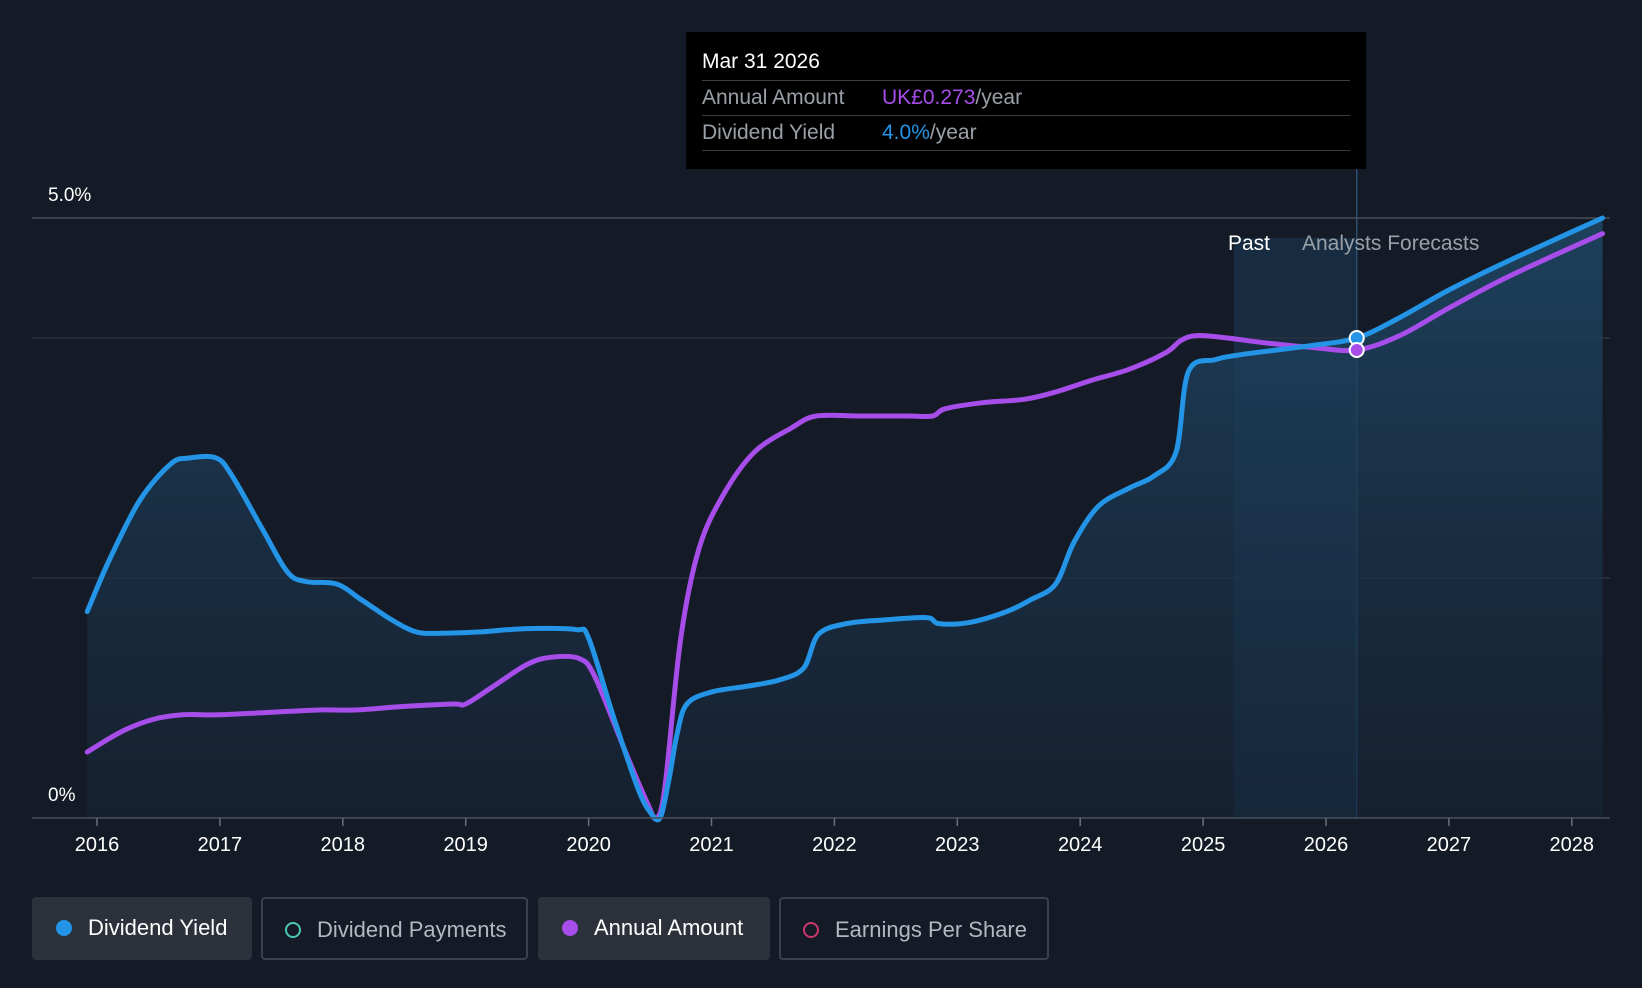  Describe the element at coordinates (1356, 350) in the screenshot. I see `annual-amount-marker` at that location.